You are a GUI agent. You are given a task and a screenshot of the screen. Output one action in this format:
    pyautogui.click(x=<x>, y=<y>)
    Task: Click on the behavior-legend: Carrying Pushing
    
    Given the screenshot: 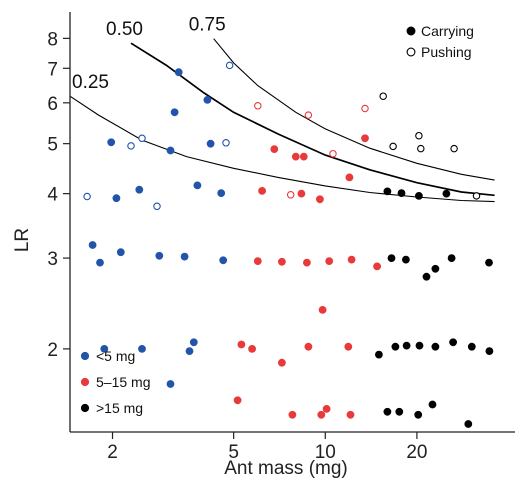 What is the action you would take?
    pyautogui.click(x=440, y=41)
    